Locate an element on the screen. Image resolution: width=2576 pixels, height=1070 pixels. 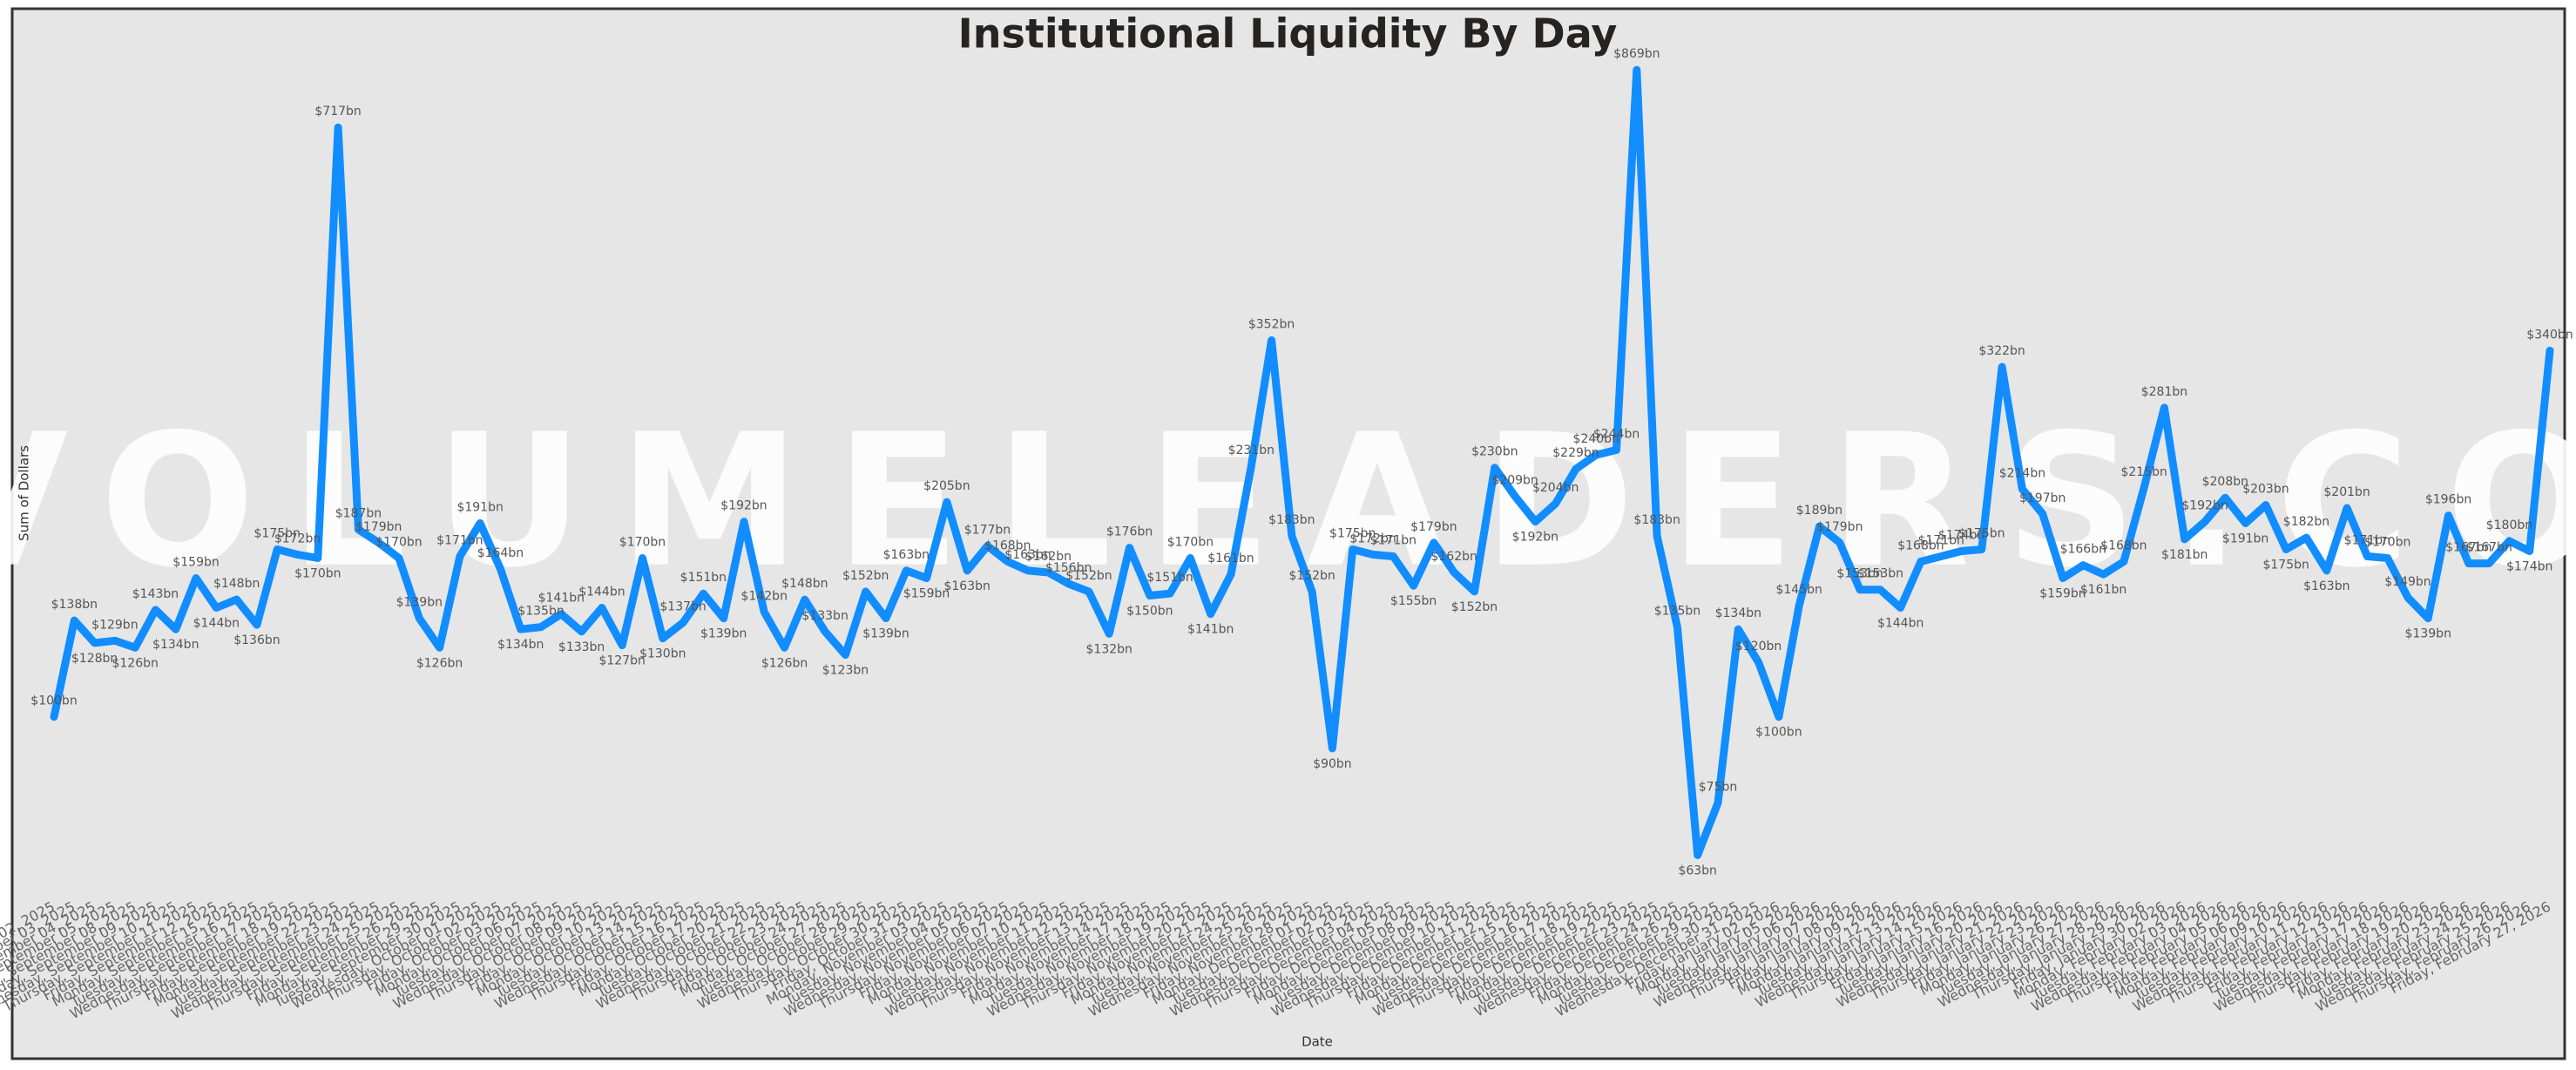
y-axis-title: Sum of Dollars is located at coordinates (24, 493).